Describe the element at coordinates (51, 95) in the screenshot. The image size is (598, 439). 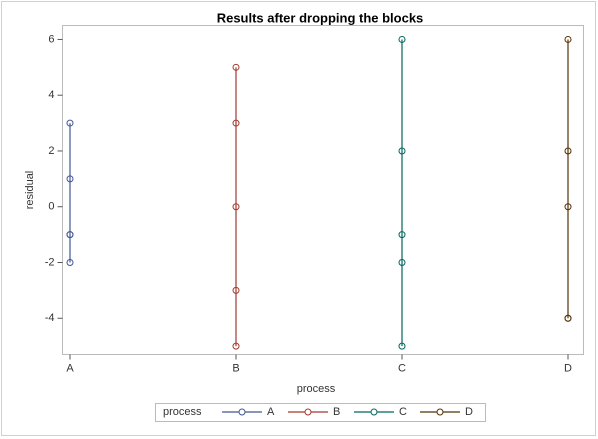
I see `y-tick-label: 4` at that location.